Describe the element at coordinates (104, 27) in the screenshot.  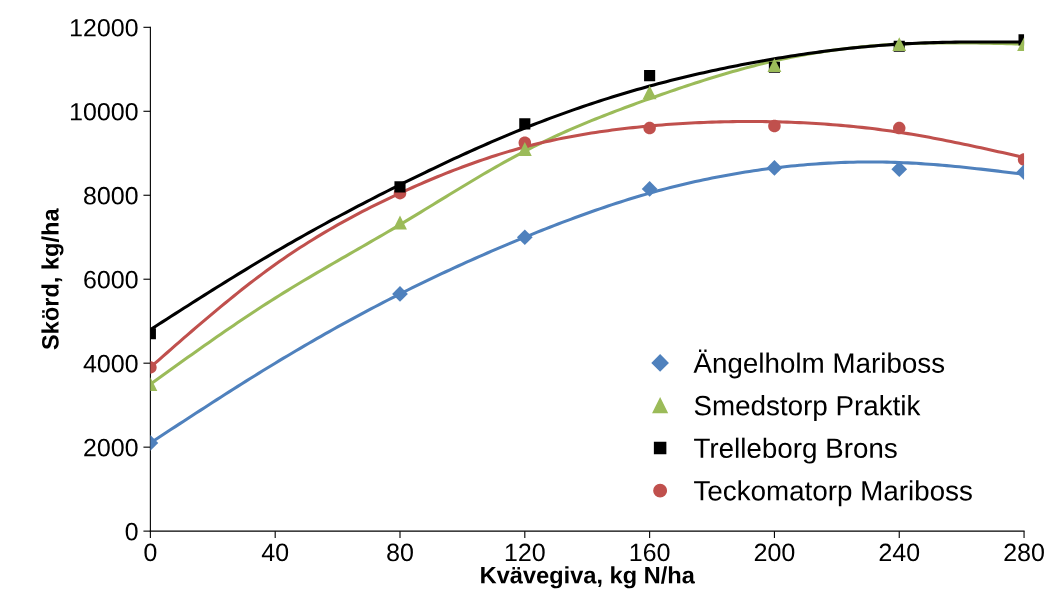
I see `y-tick-label: 12000` at that location.